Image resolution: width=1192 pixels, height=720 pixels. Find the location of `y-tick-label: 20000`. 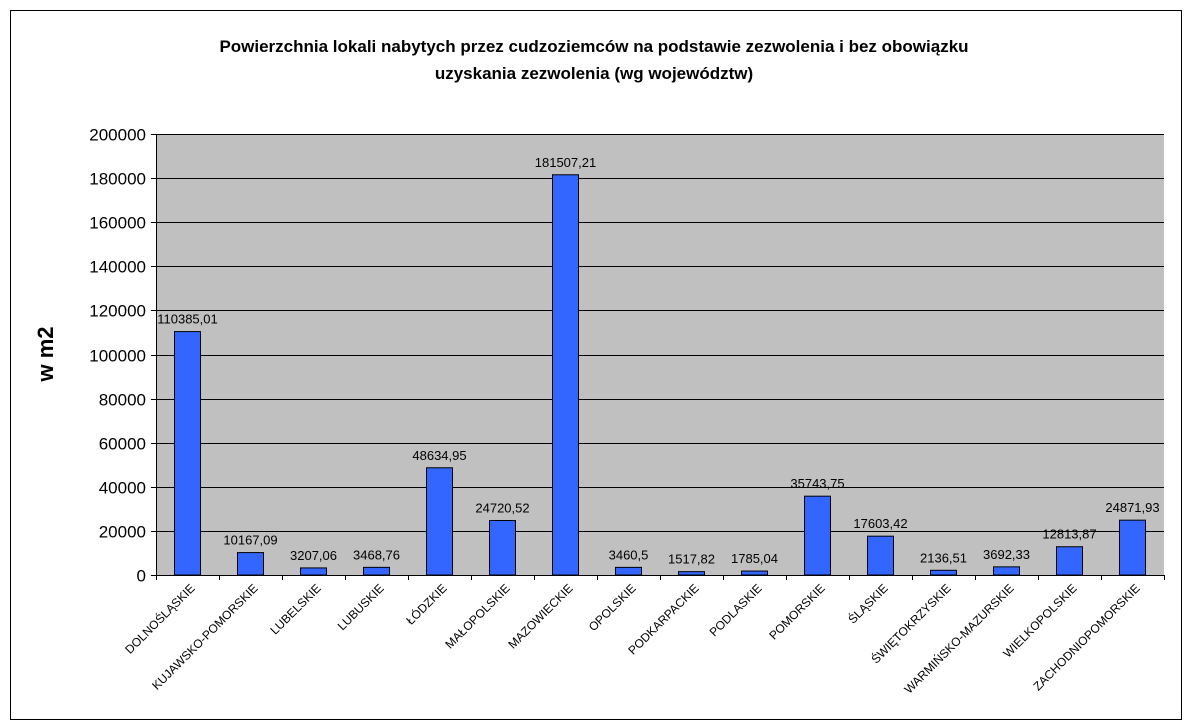

y-tick-label: 20000 is located at coordinates (122, 532).